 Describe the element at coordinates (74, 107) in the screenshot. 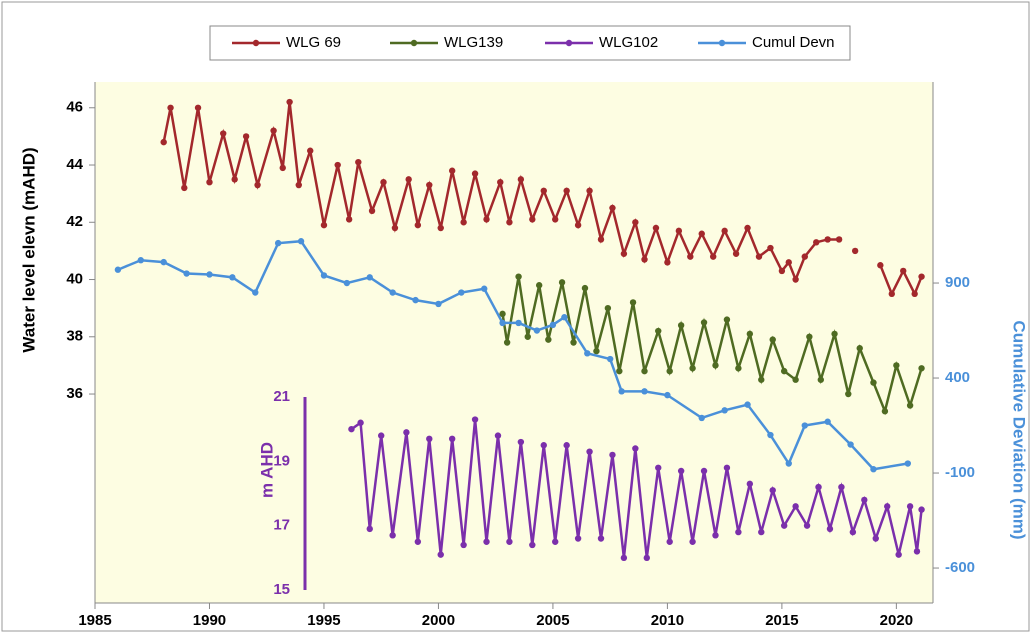

I see `y-tick-label: 46` at that location.